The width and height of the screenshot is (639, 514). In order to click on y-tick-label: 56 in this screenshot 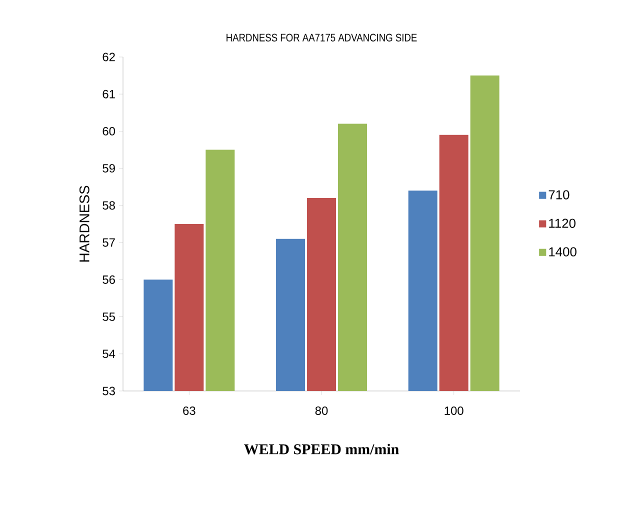, I will do `click(108, 279)`.